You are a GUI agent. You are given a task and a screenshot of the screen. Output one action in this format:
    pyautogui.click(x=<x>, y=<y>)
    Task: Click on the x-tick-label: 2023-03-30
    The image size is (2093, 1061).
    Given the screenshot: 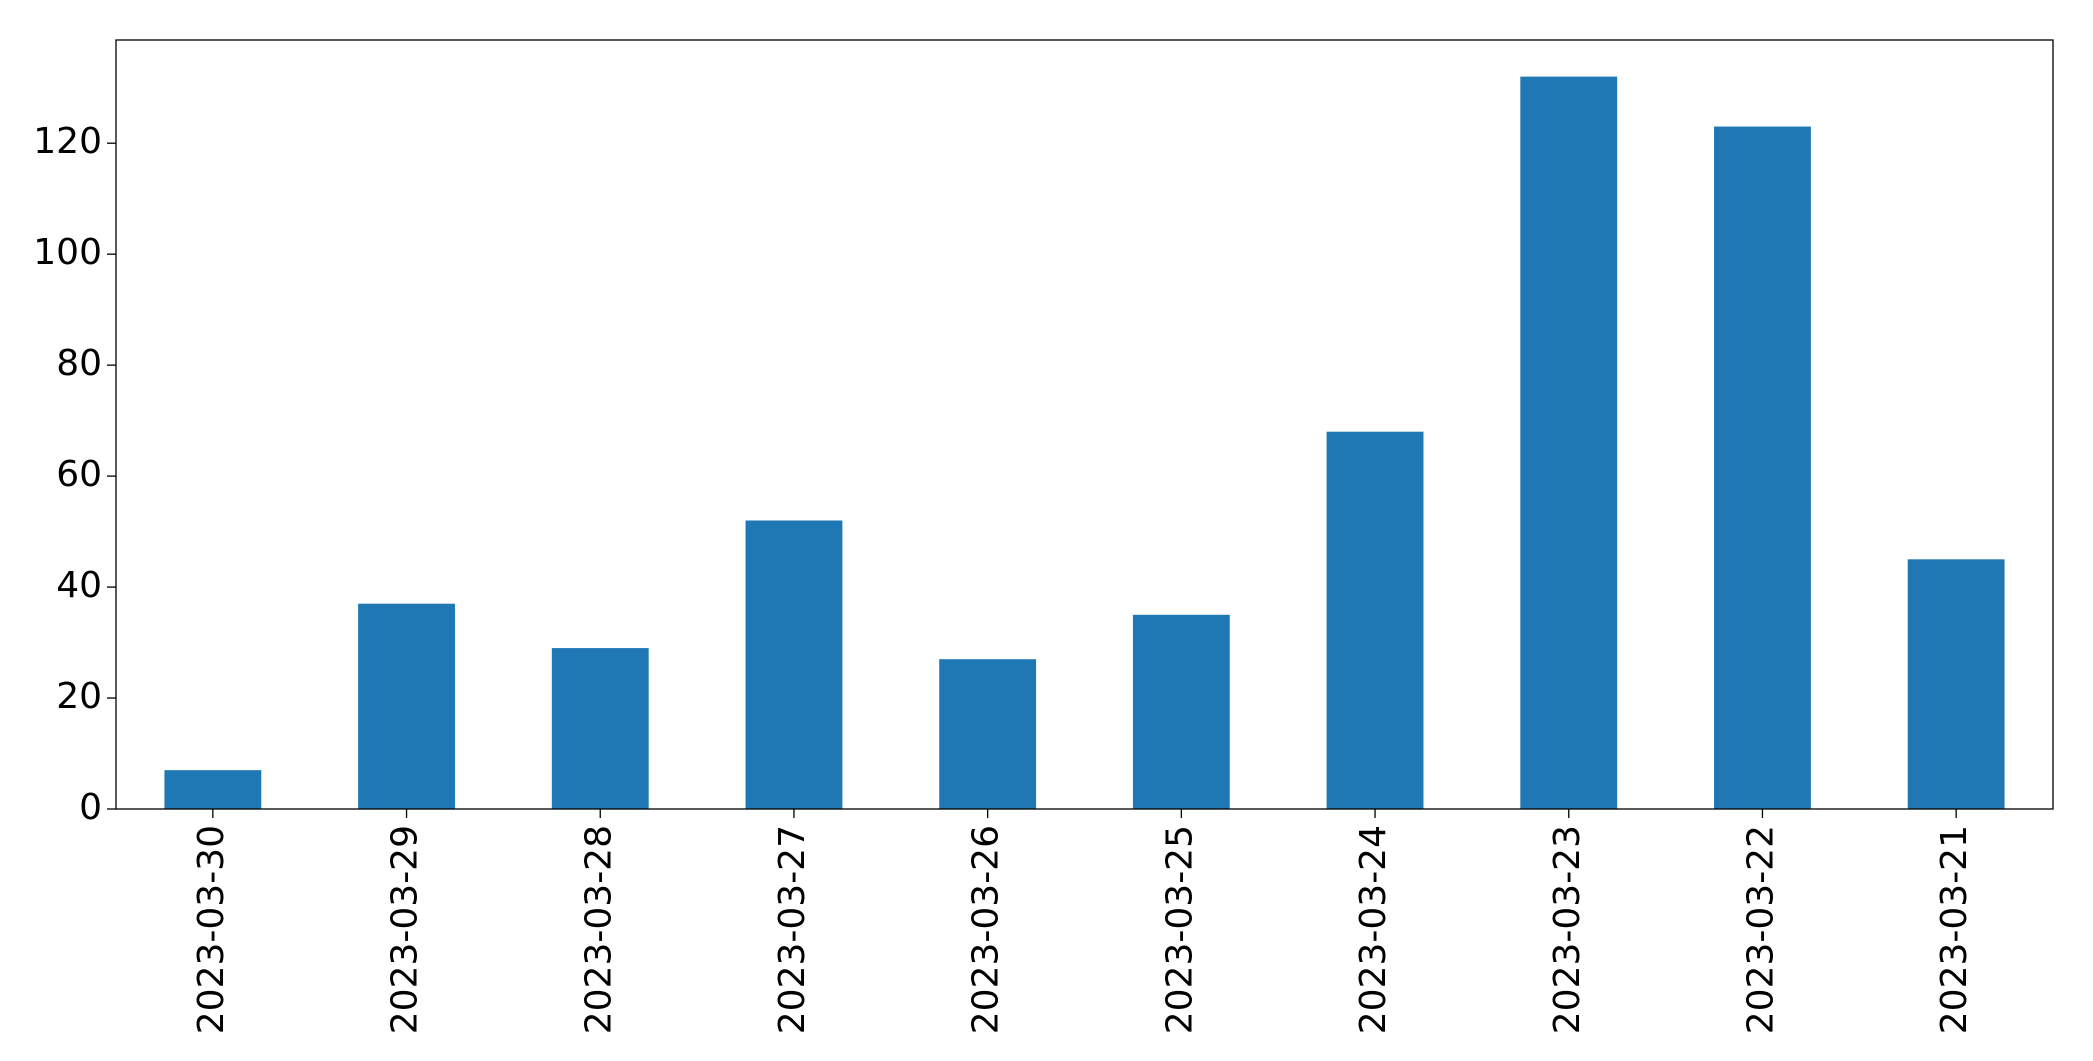 What is the action you would take?
    pyautogui.click(x=211, y=929)
    